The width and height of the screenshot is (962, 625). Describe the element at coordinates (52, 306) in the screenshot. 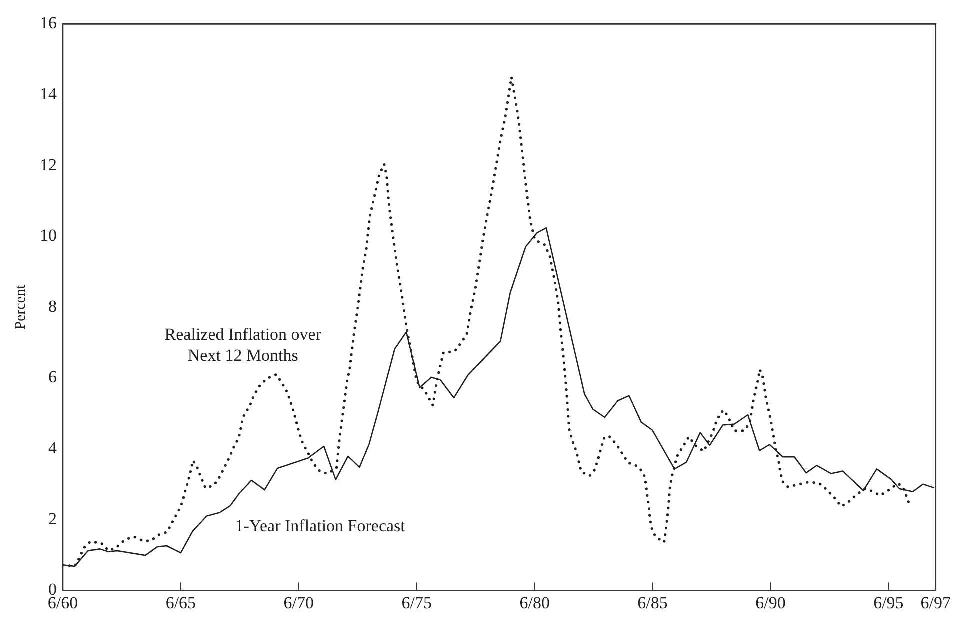

I see `y-tick-label: 8` at that location.